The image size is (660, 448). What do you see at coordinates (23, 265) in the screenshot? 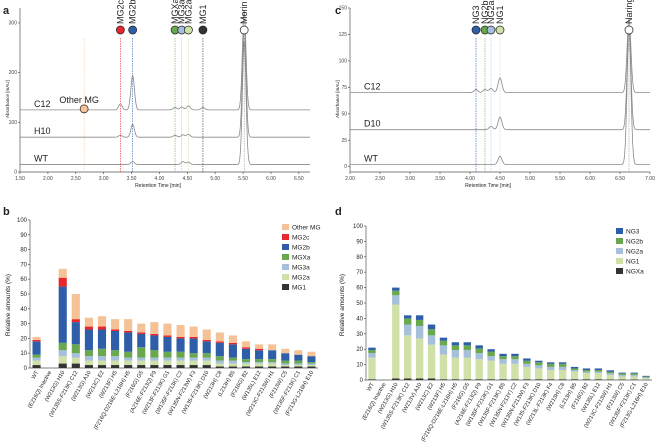
I see `b-y-tick-label: 70` at bounding box center [23, 265].